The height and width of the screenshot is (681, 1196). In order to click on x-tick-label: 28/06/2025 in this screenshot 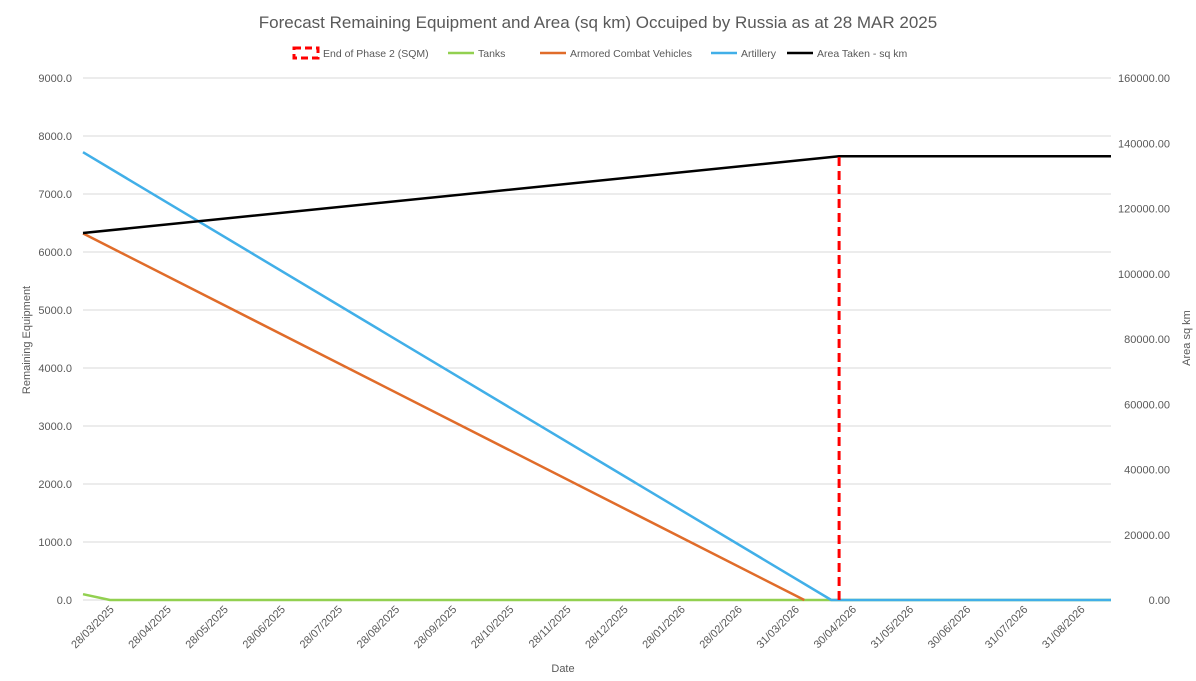, I will do `click(264, 627)`.